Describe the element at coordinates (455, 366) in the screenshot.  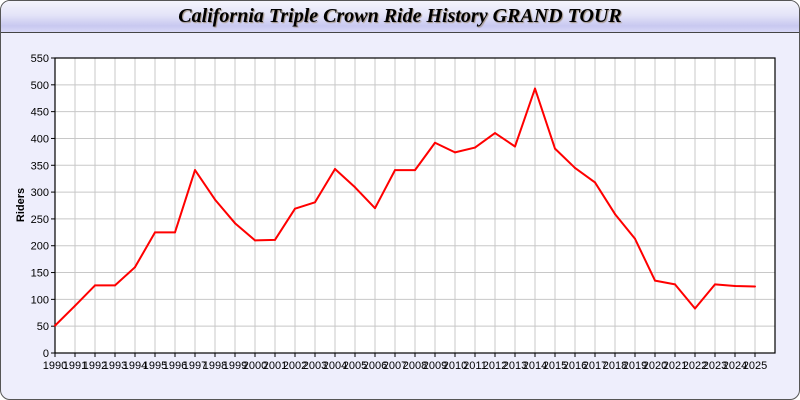
I see `x-tick-label: 2010` at that location.